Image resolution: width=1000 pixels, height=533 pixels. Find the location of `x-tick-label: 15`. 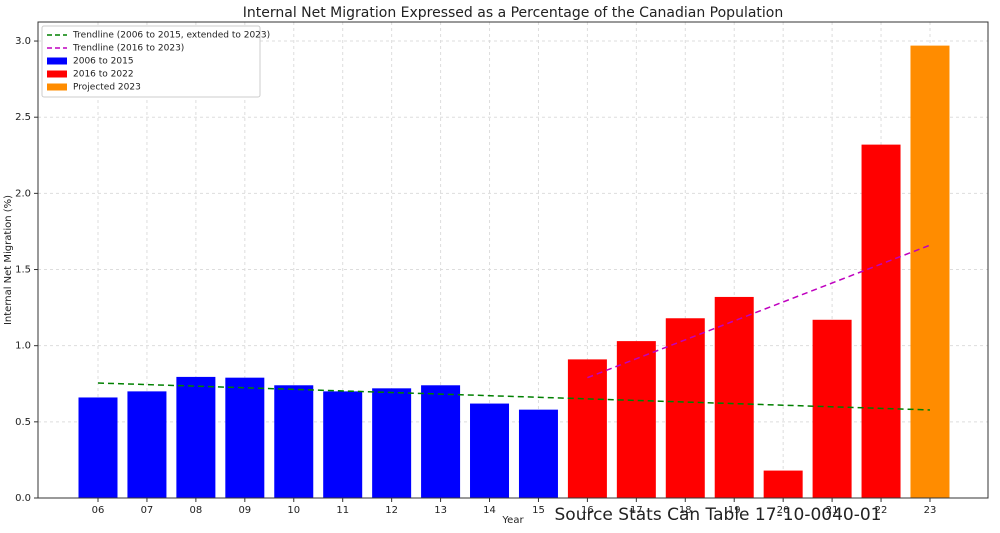

x-tick-label: 15 is located at coordinates (538, 510).